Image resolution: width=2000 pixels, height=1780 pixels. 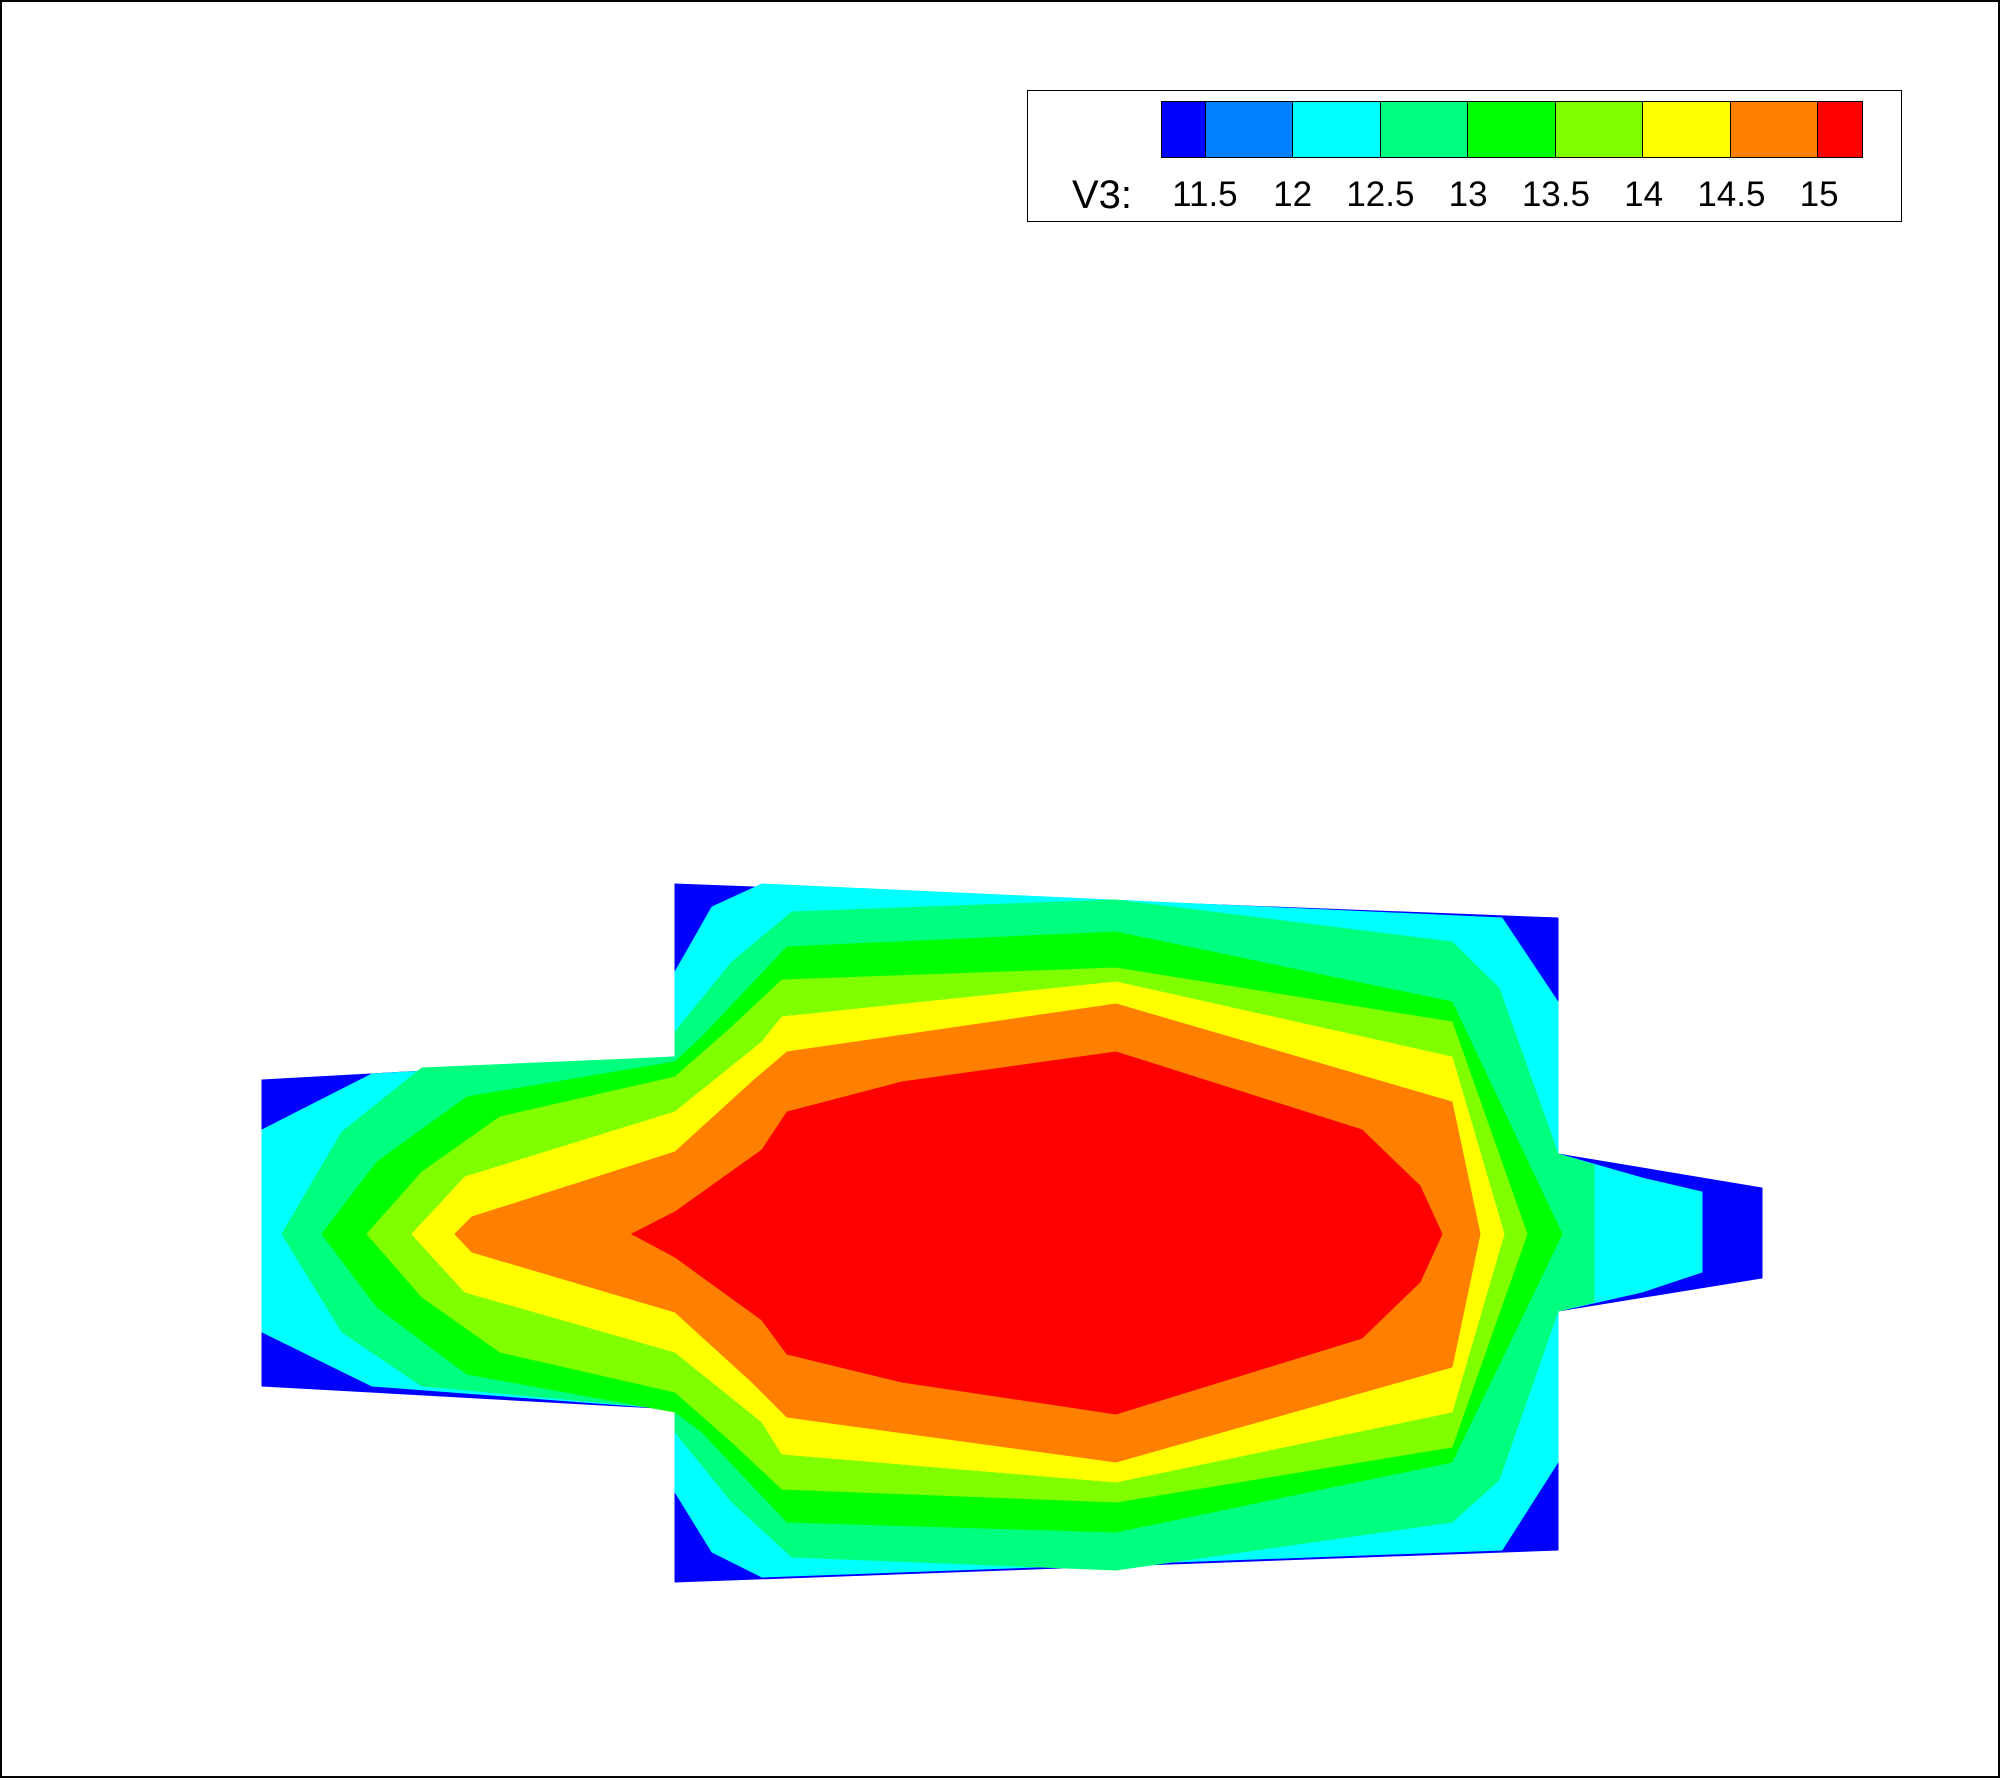 What do you see at coordinates (1644, 194) in the screenshot?
I see `legend-tick-label: 14` at bounding box center [1644, 194].